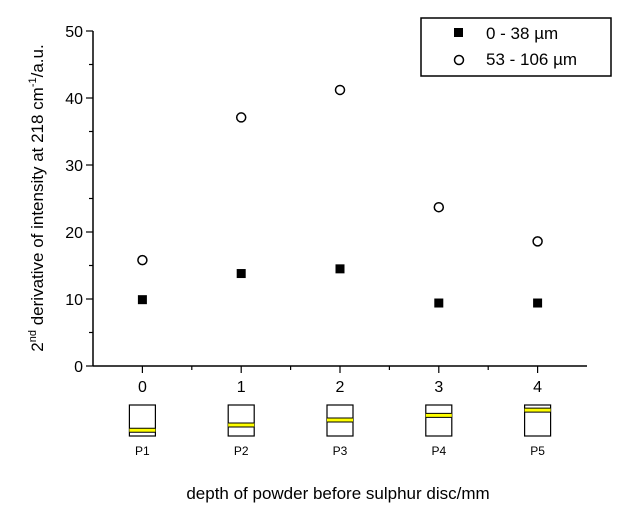  What do you see at coordinates (241, 387) in the screenshot?
I see `x-tick-label: 1` at bounding box center [241, 387].